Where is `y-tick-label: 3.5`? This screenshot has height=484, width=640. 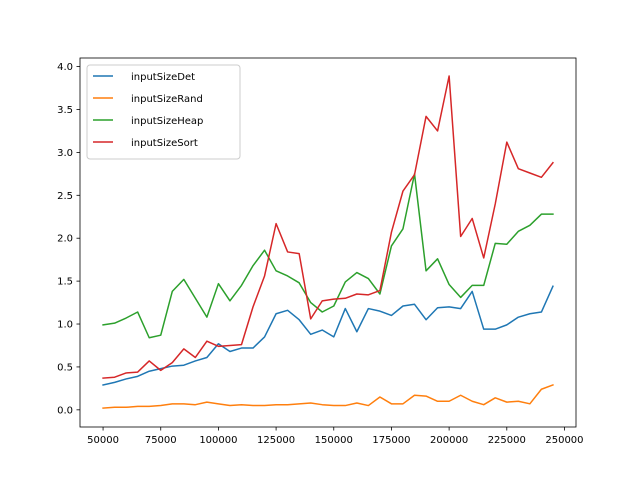
y-tick-label: 3.5 is located at coordinates (65, 110).